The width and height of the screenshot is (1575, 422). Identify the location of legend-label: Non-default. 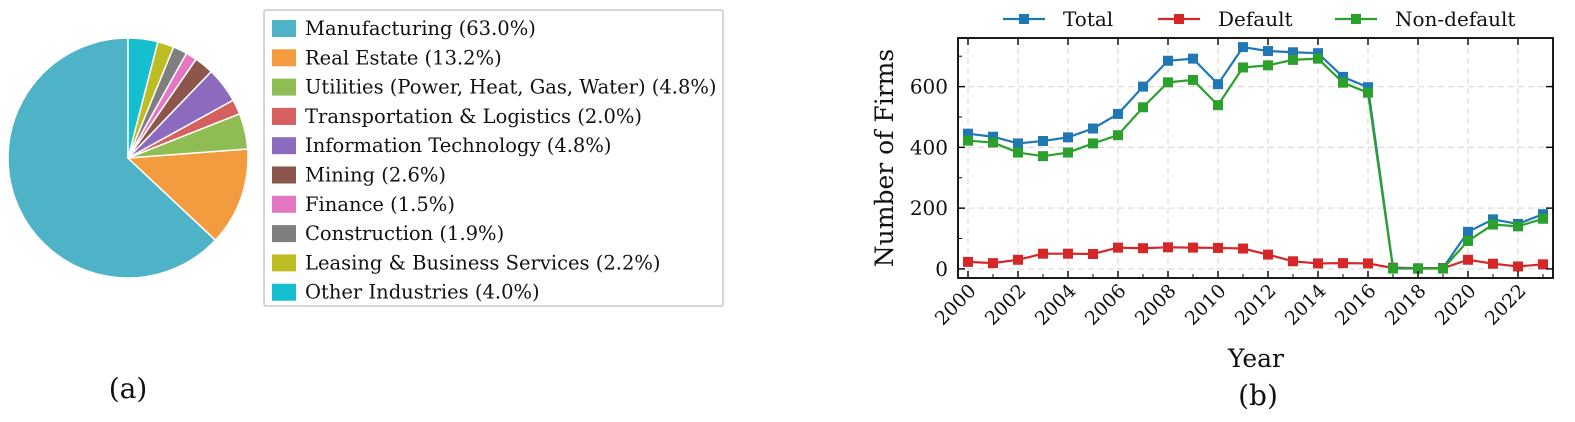
(1455, 19).